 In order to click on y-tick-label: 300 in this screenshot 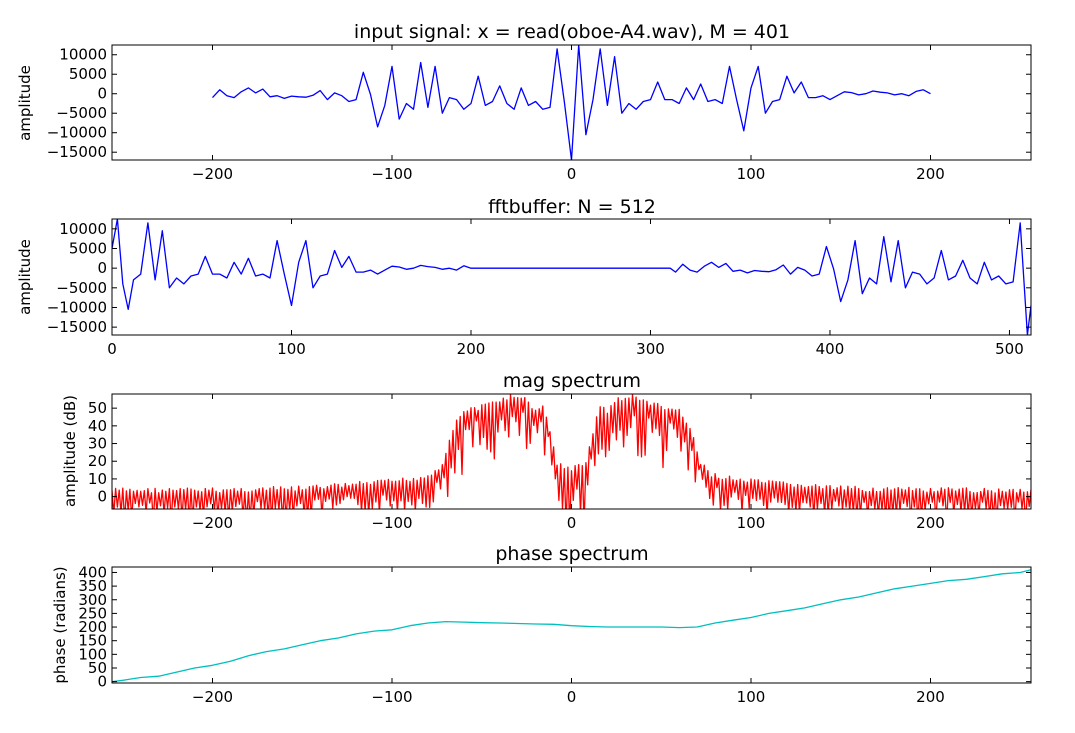, I will do `click(92, 600)`.